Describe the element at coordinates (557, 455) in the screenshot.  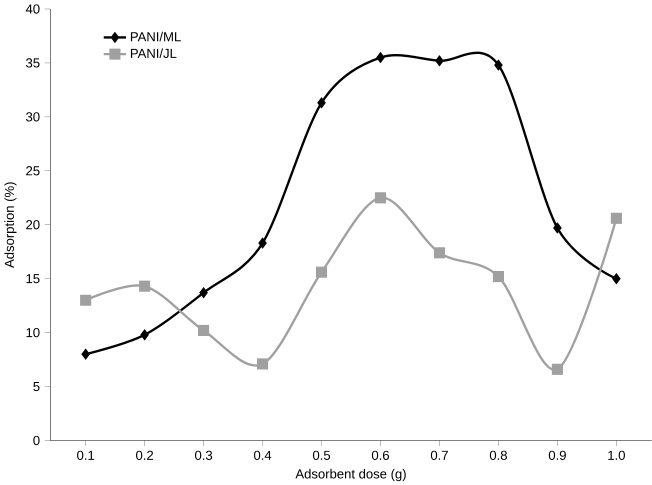
I see `x-tick-label: 0.9` at that location.